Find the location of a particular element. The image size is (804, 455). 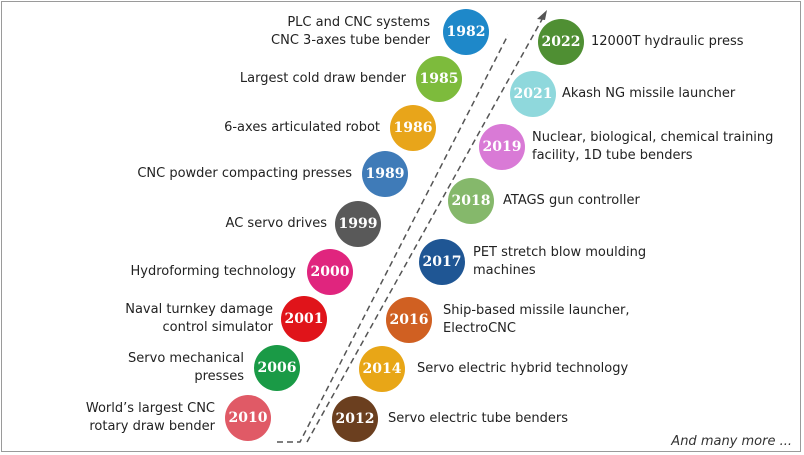

year-circle-2014: 2014 is located at coordinates (382, 369).